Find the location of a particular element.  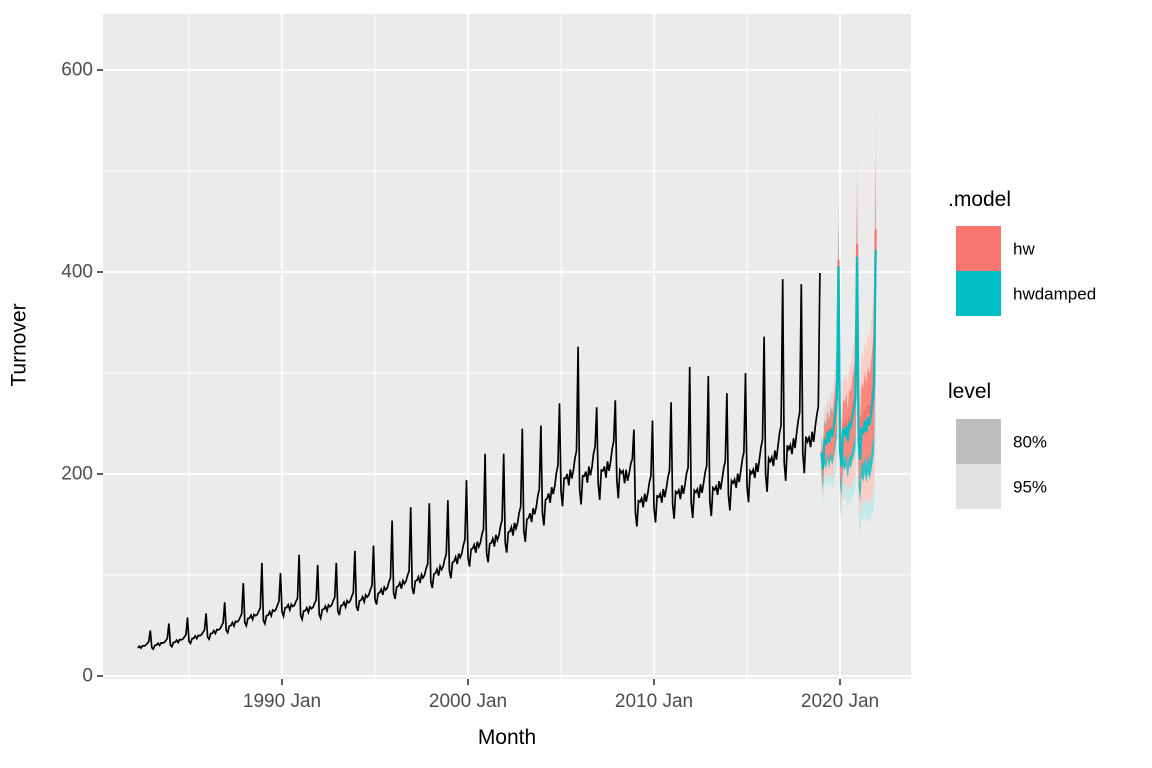

x-tick-label-2000: 2000 Jan is located at coordinates (468, 701).